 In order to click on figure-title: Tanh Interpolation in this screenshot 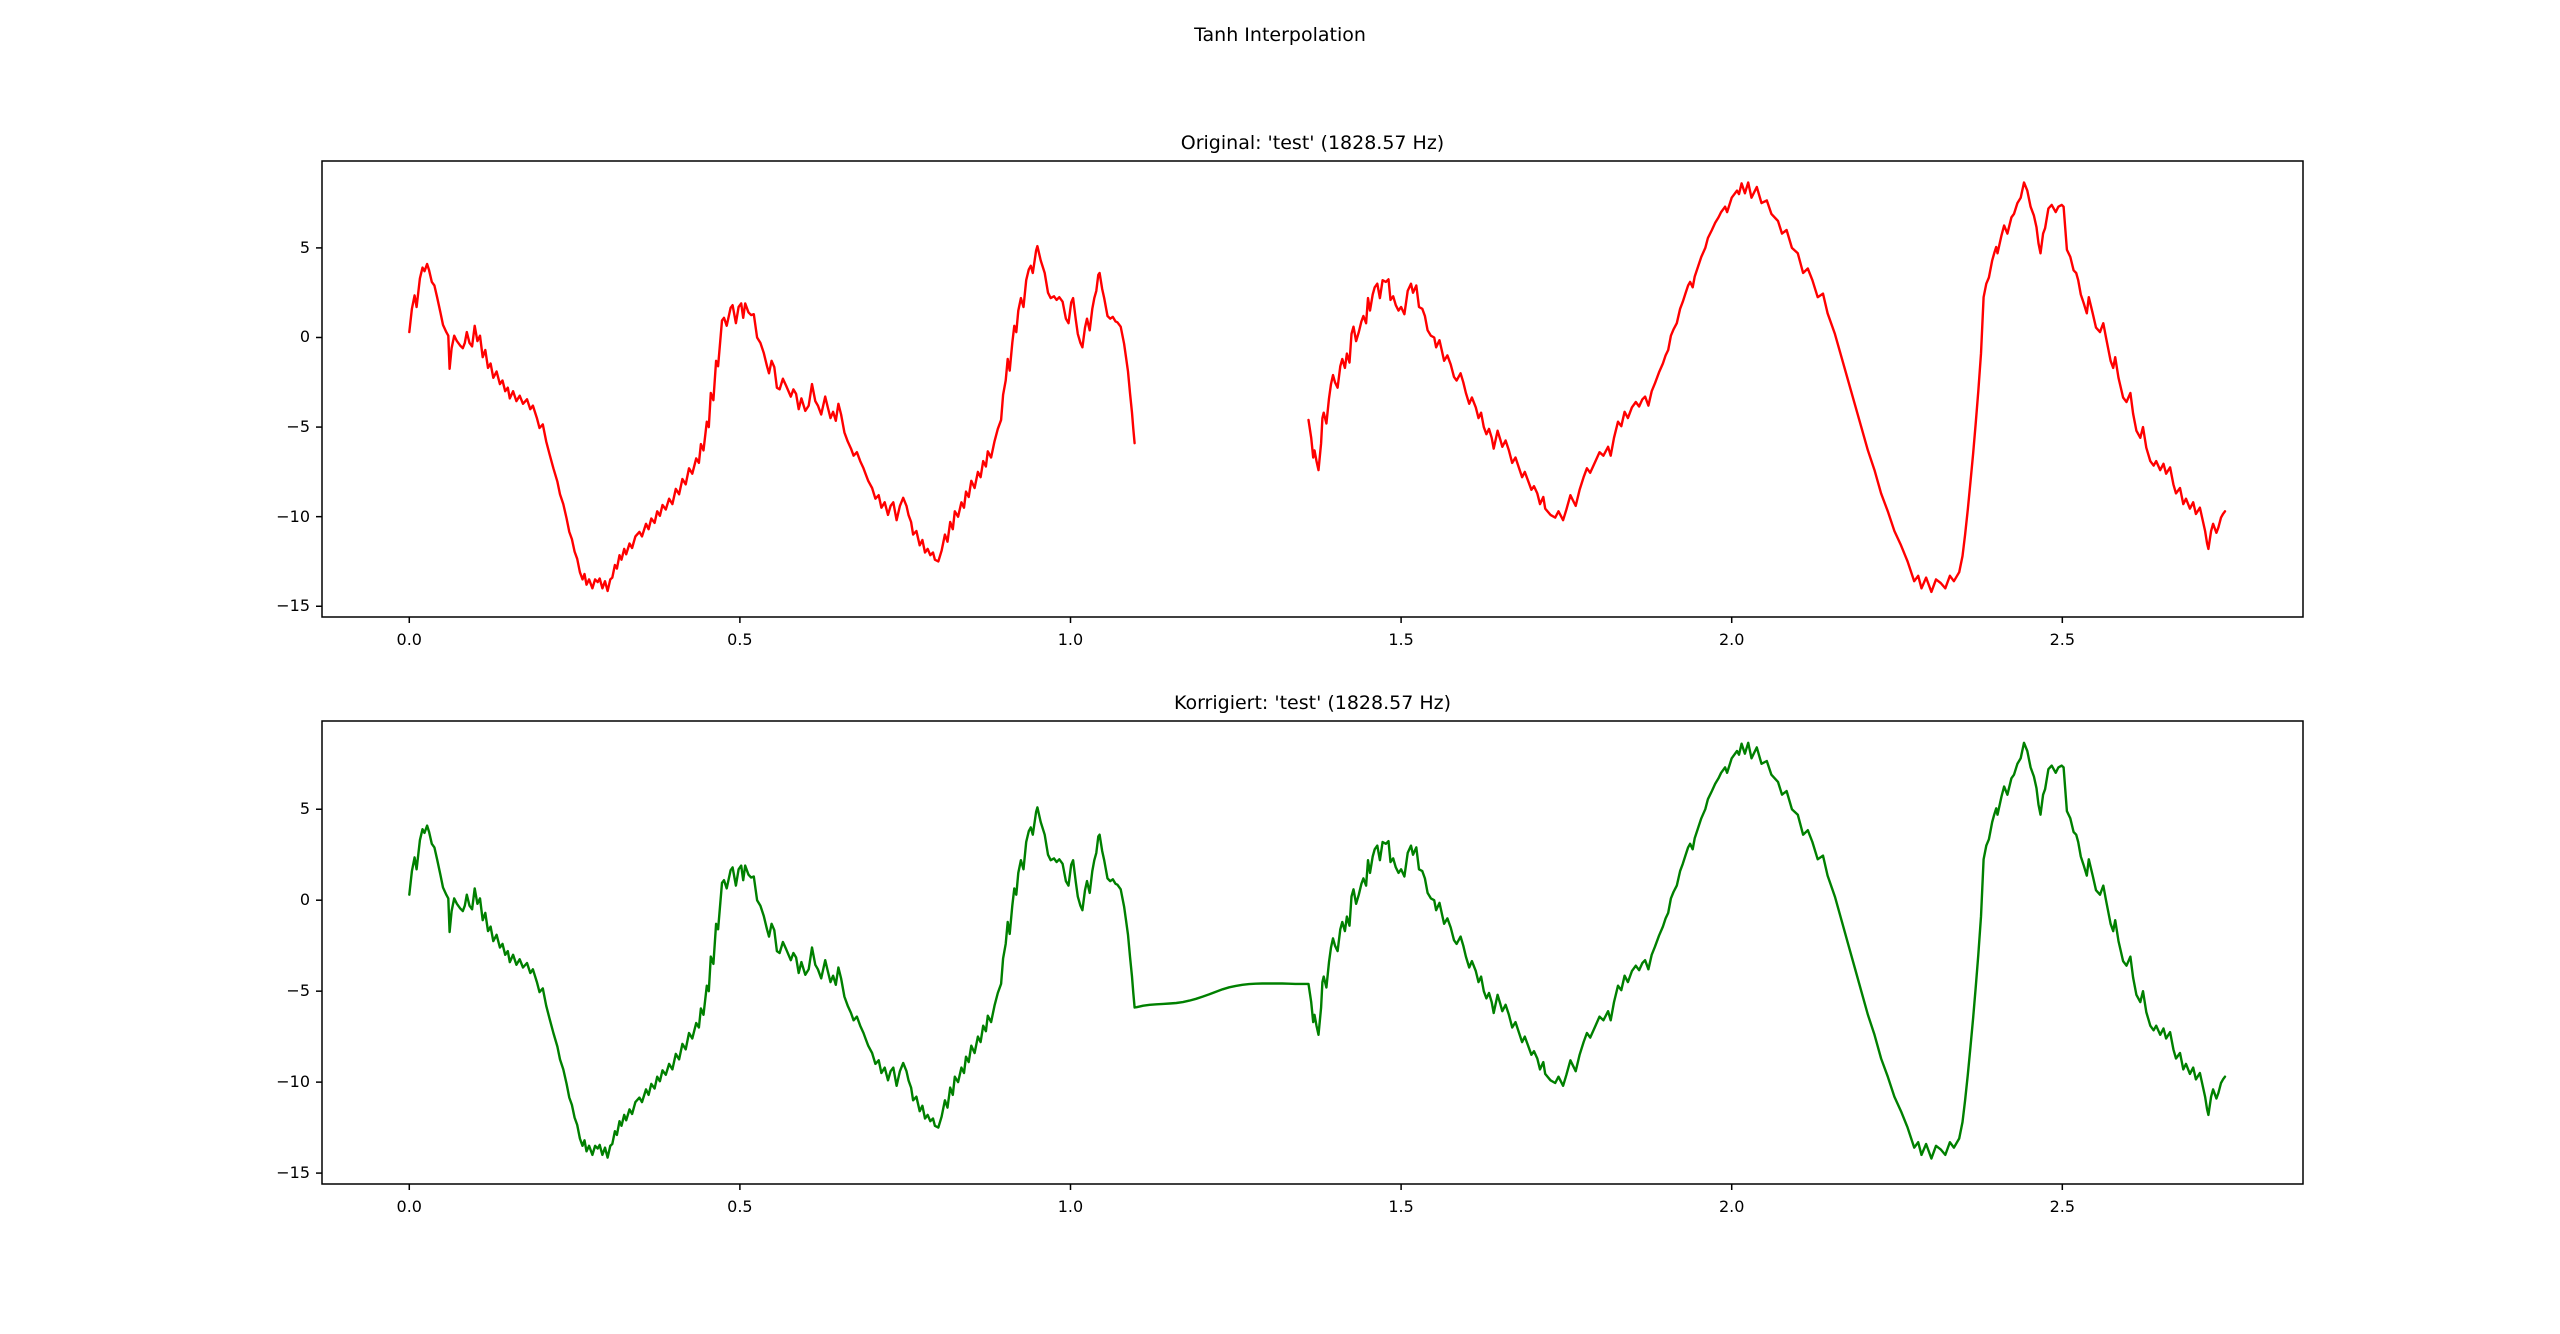, I will do `click(1280, 35)`.